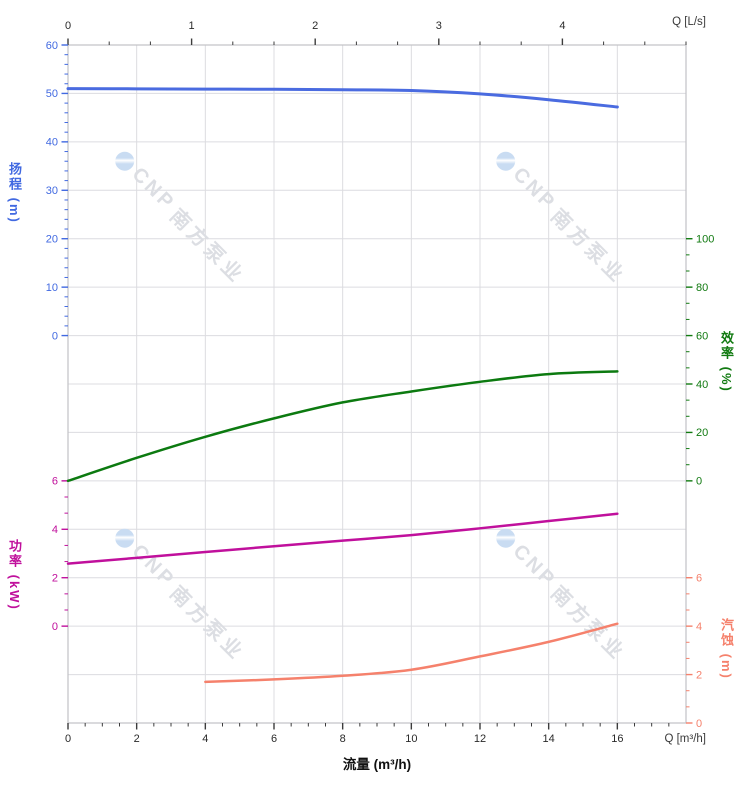 Image resolution: width=752 pixels, height=797 pixels. What do you see at coordinates (702, 385) in the screenshot?
I see `eff-tick-label: 40` at bounding box center [702, 385].